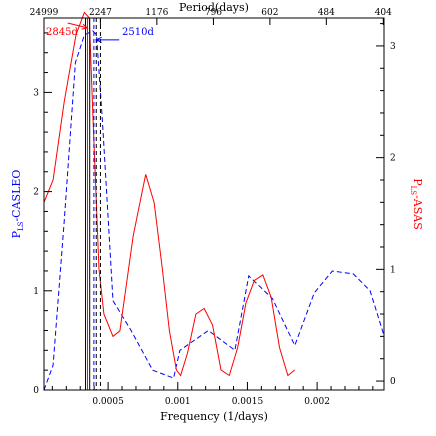  What do you see at coordinates (44, 13) in the screenshot?
I see `top-tick-label: 24999` at bounding box center [44, 13].